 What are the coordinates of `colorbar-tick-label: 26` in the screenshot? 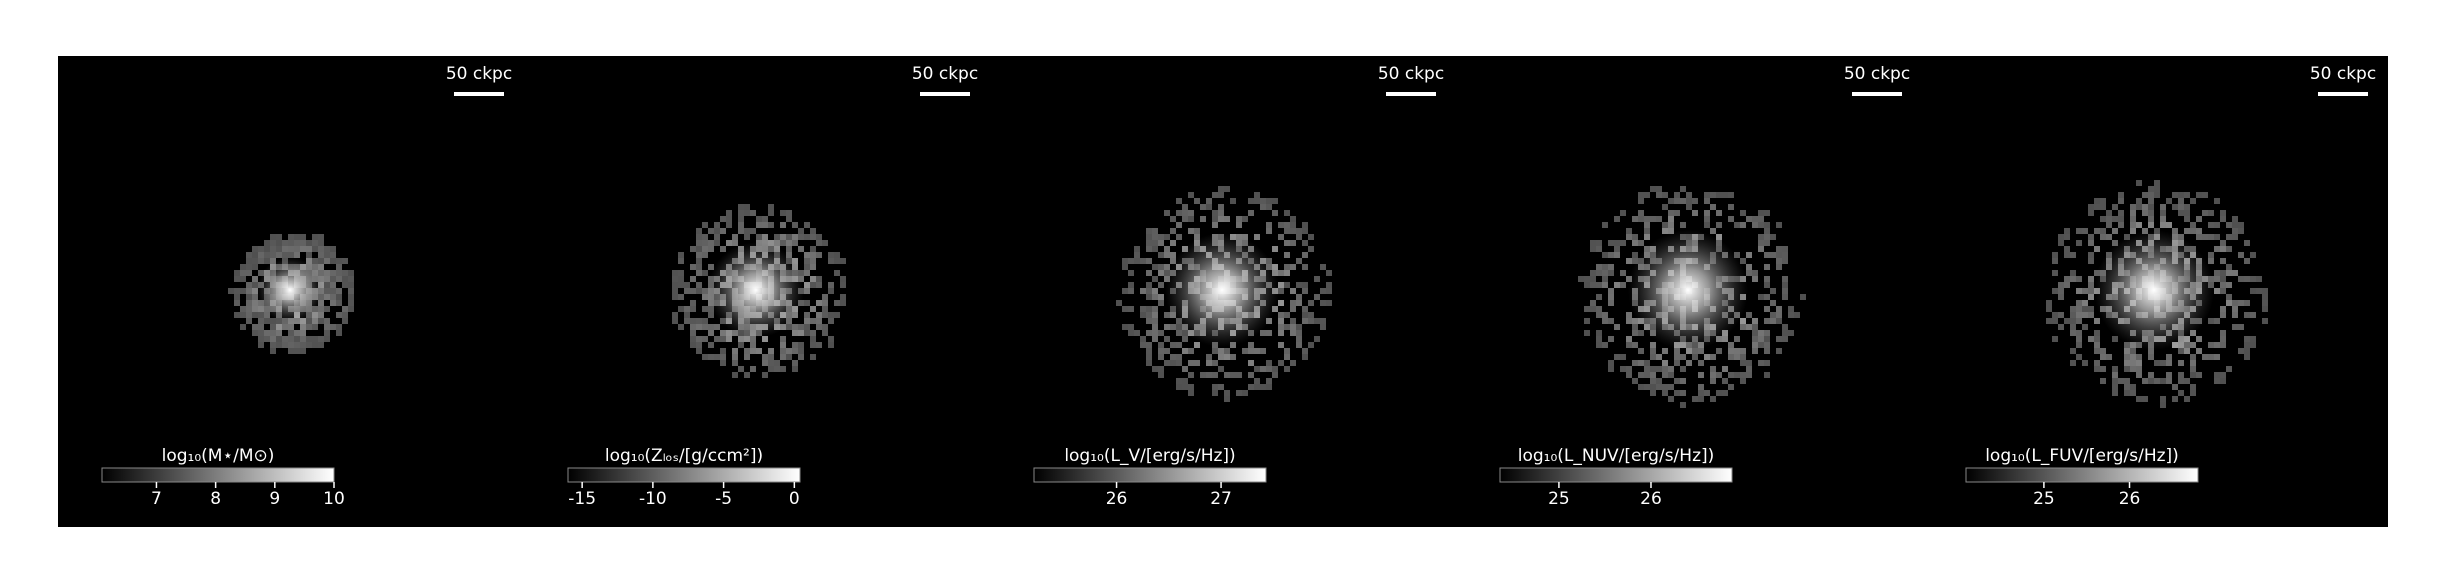 It's located at (1117, 499).